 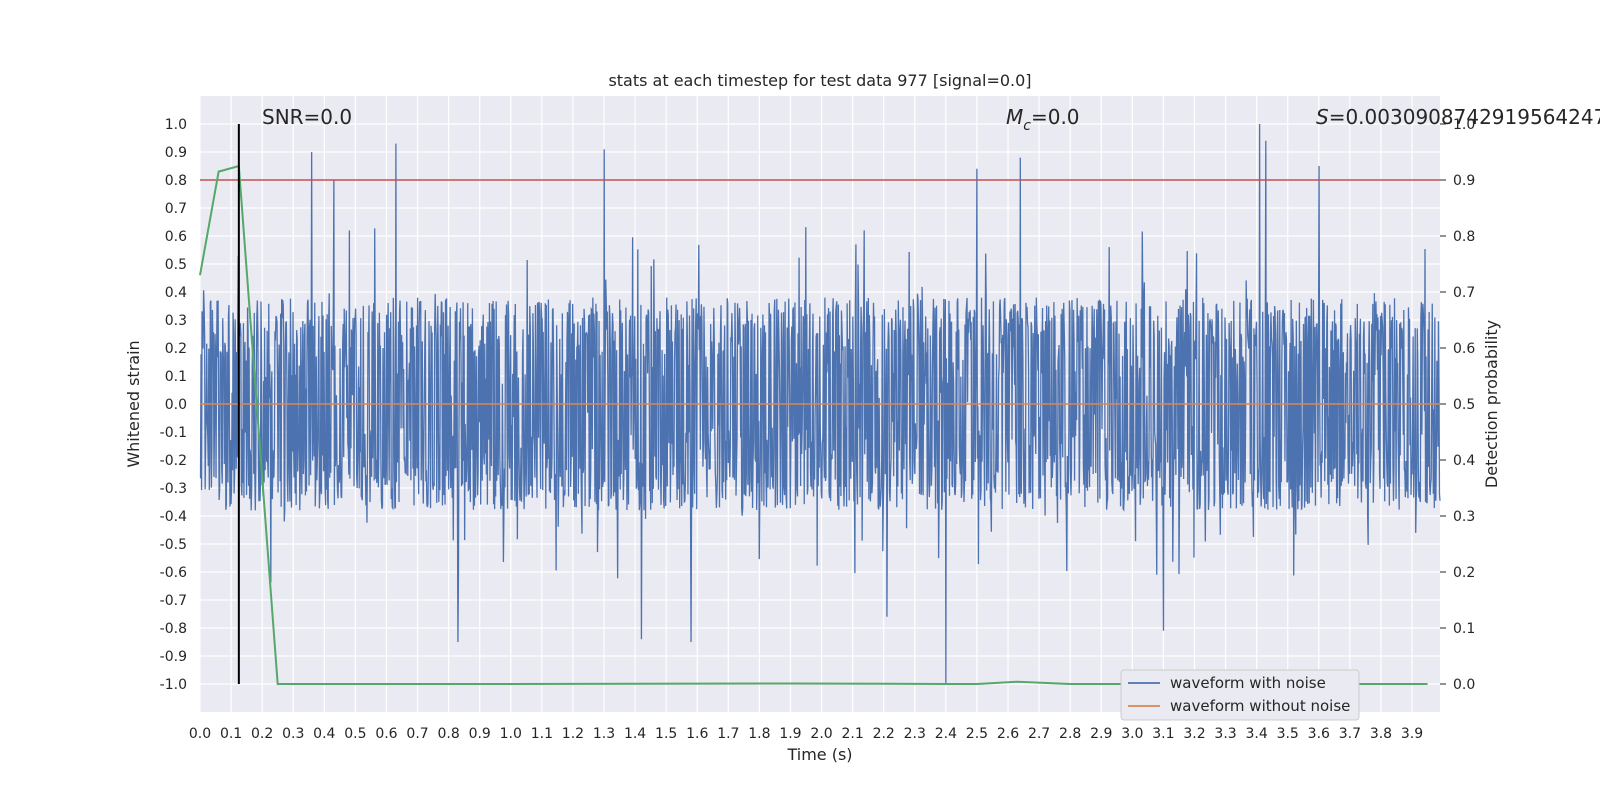 What do you see at coordinates (176, 237) in the screenshot?
I see `y-tick-label: 0.6` at bounding box center [176, 237].